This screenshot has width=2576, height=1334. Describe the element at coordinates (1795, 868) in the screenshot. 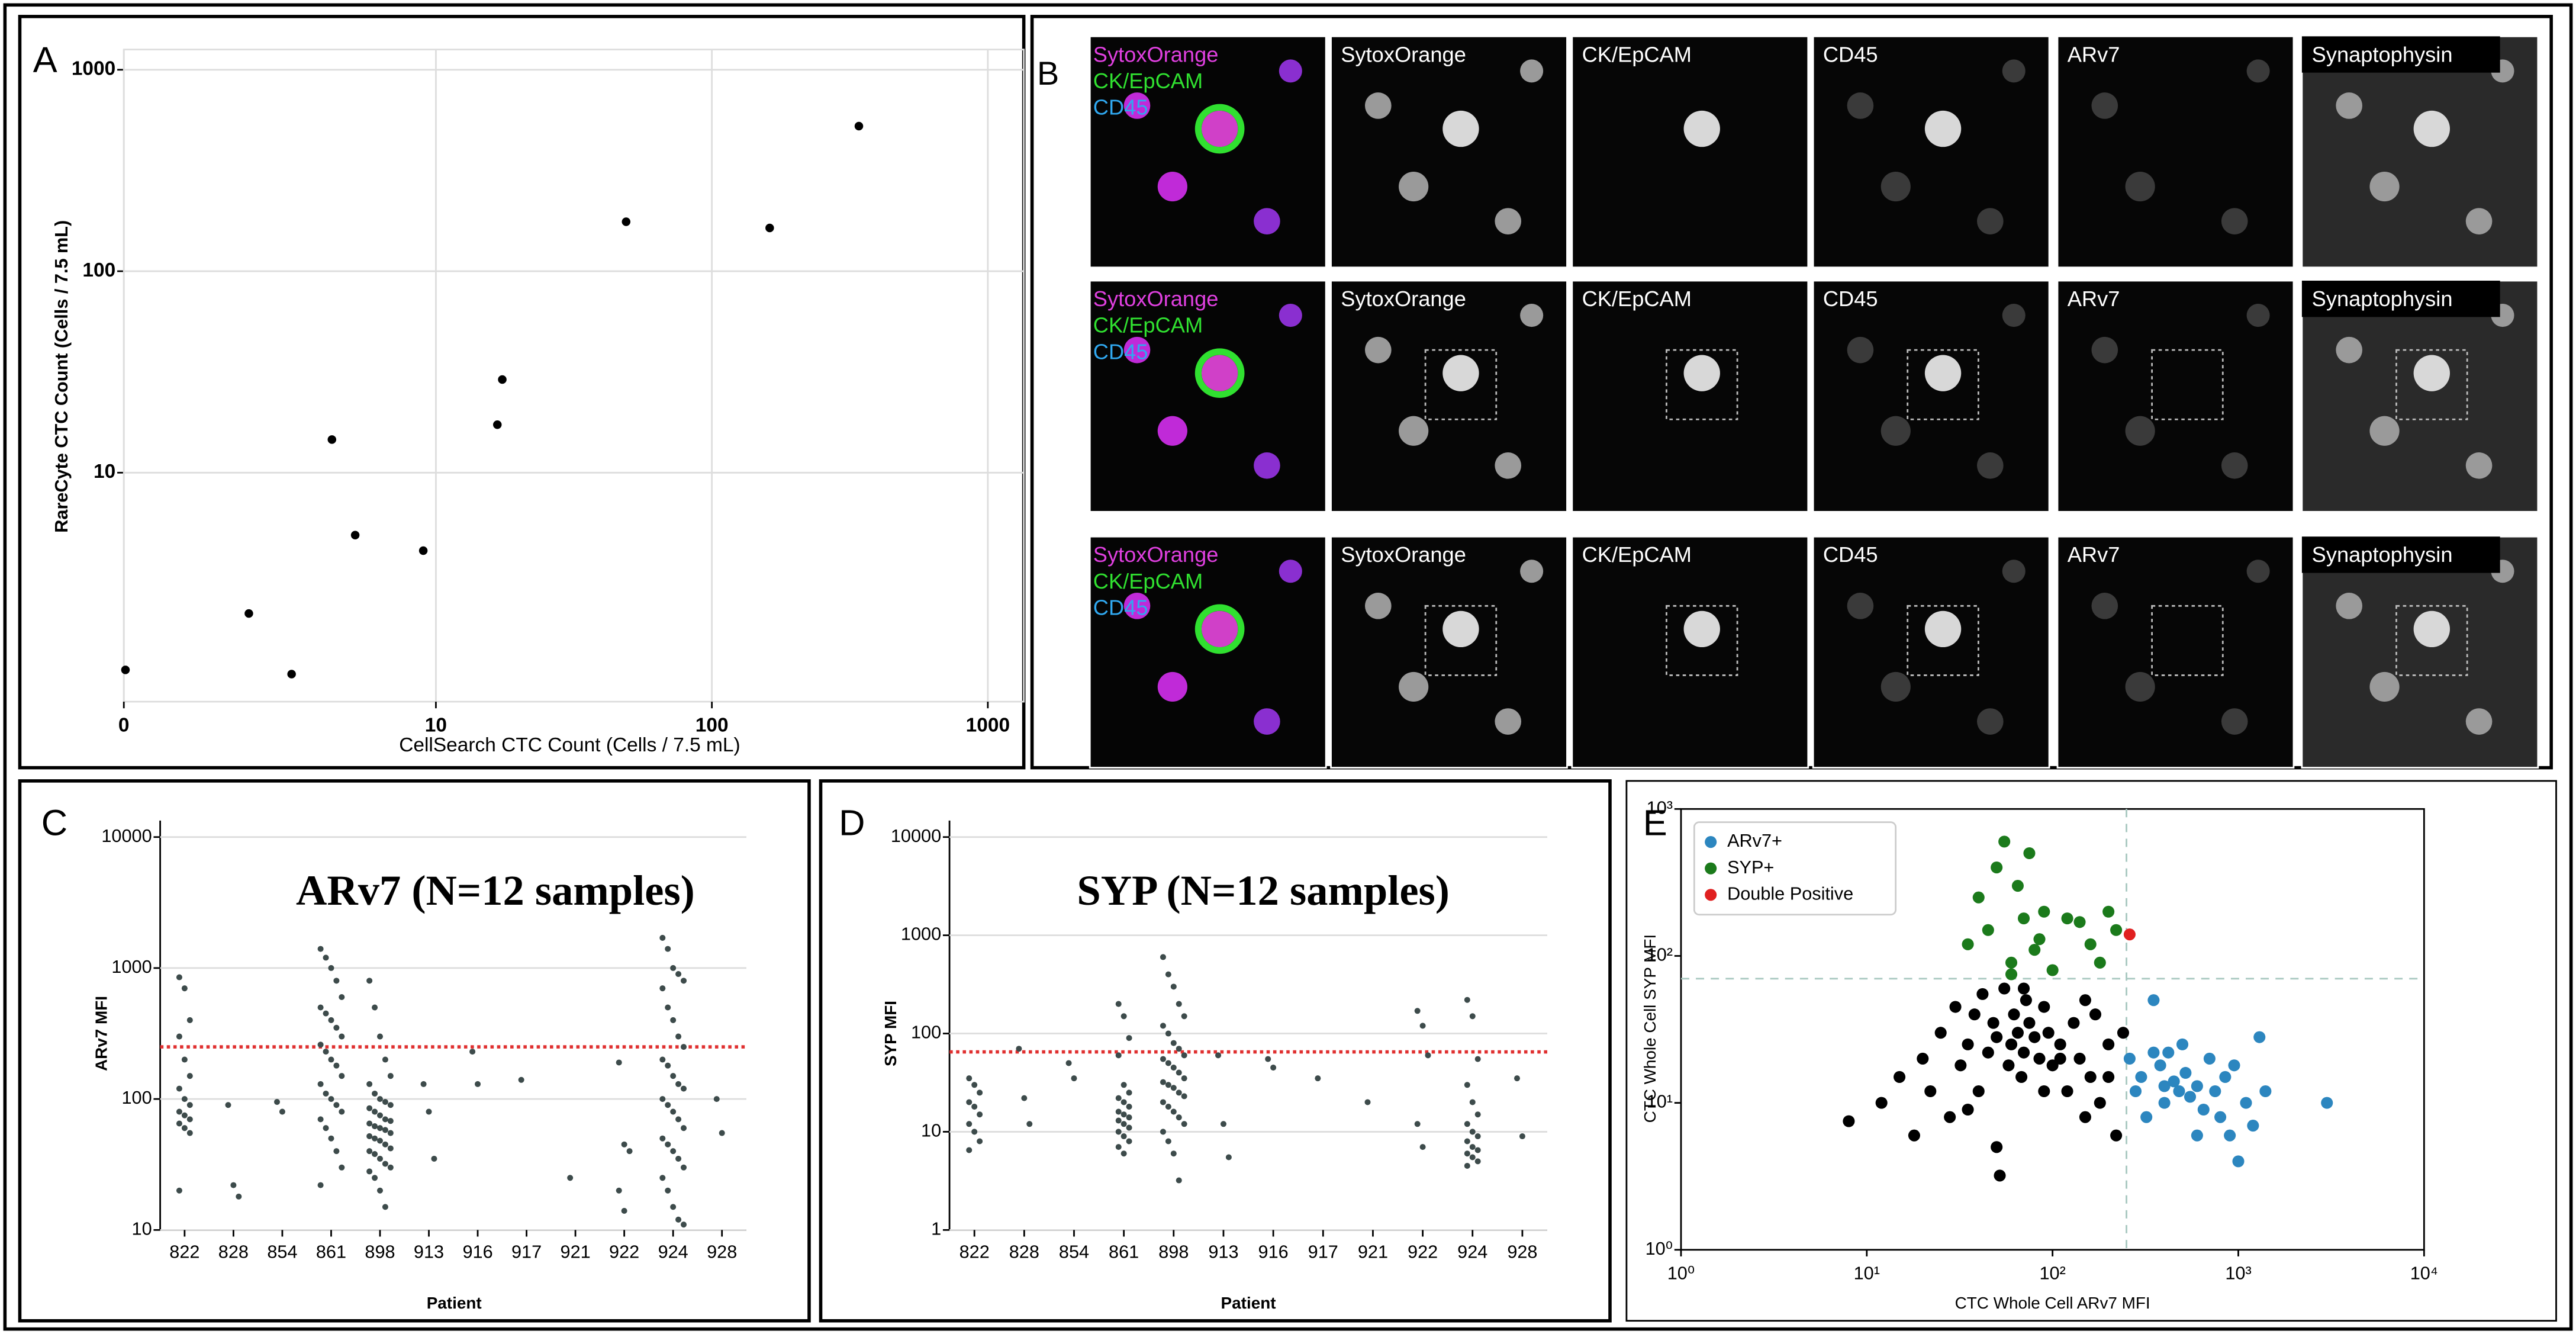

I see `legend-box` at that location.